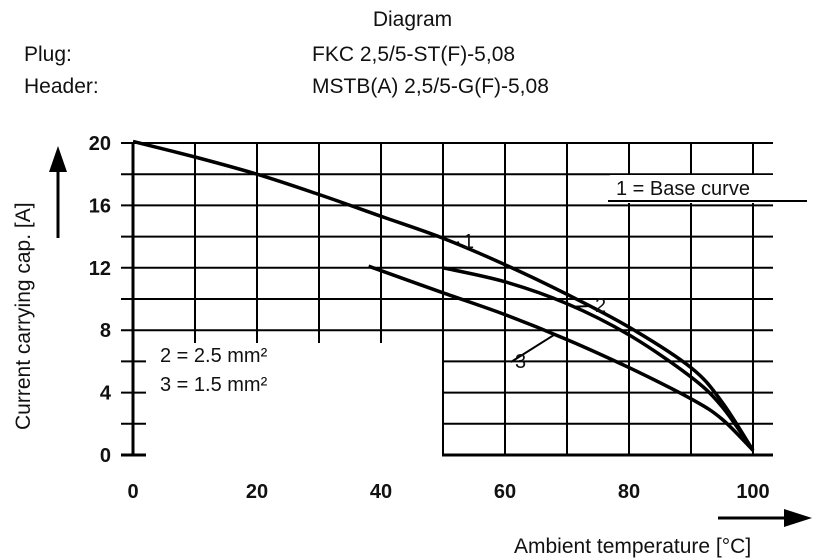  I want to click on plug-label: Plug:, so click(48, 54).